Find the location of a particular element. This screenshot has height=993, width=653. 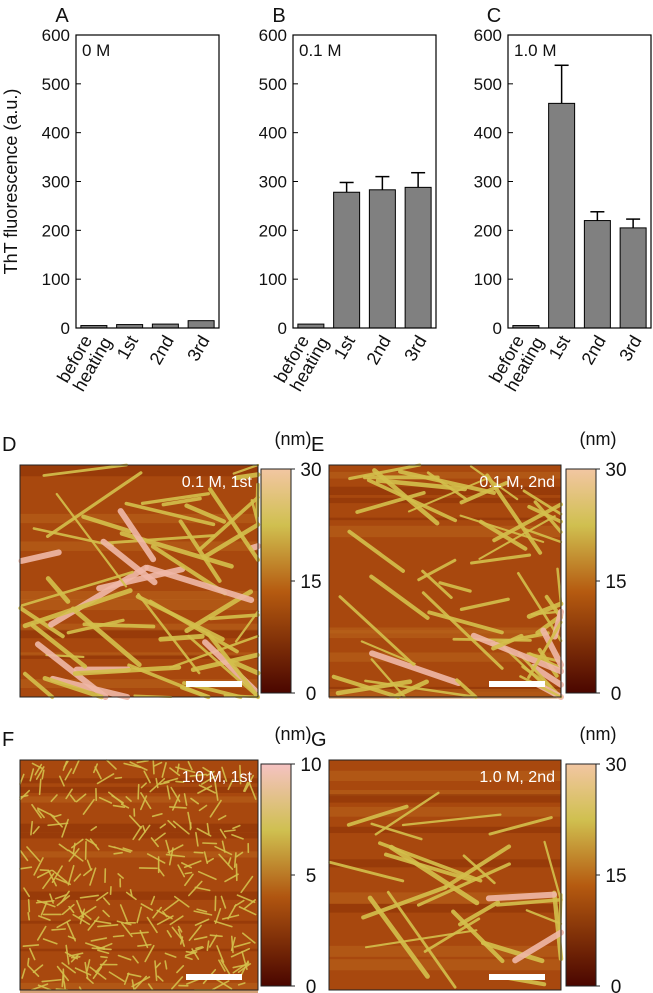

afm-condition-label: 1.0 M, 1st is located at coordinates (217, 777).